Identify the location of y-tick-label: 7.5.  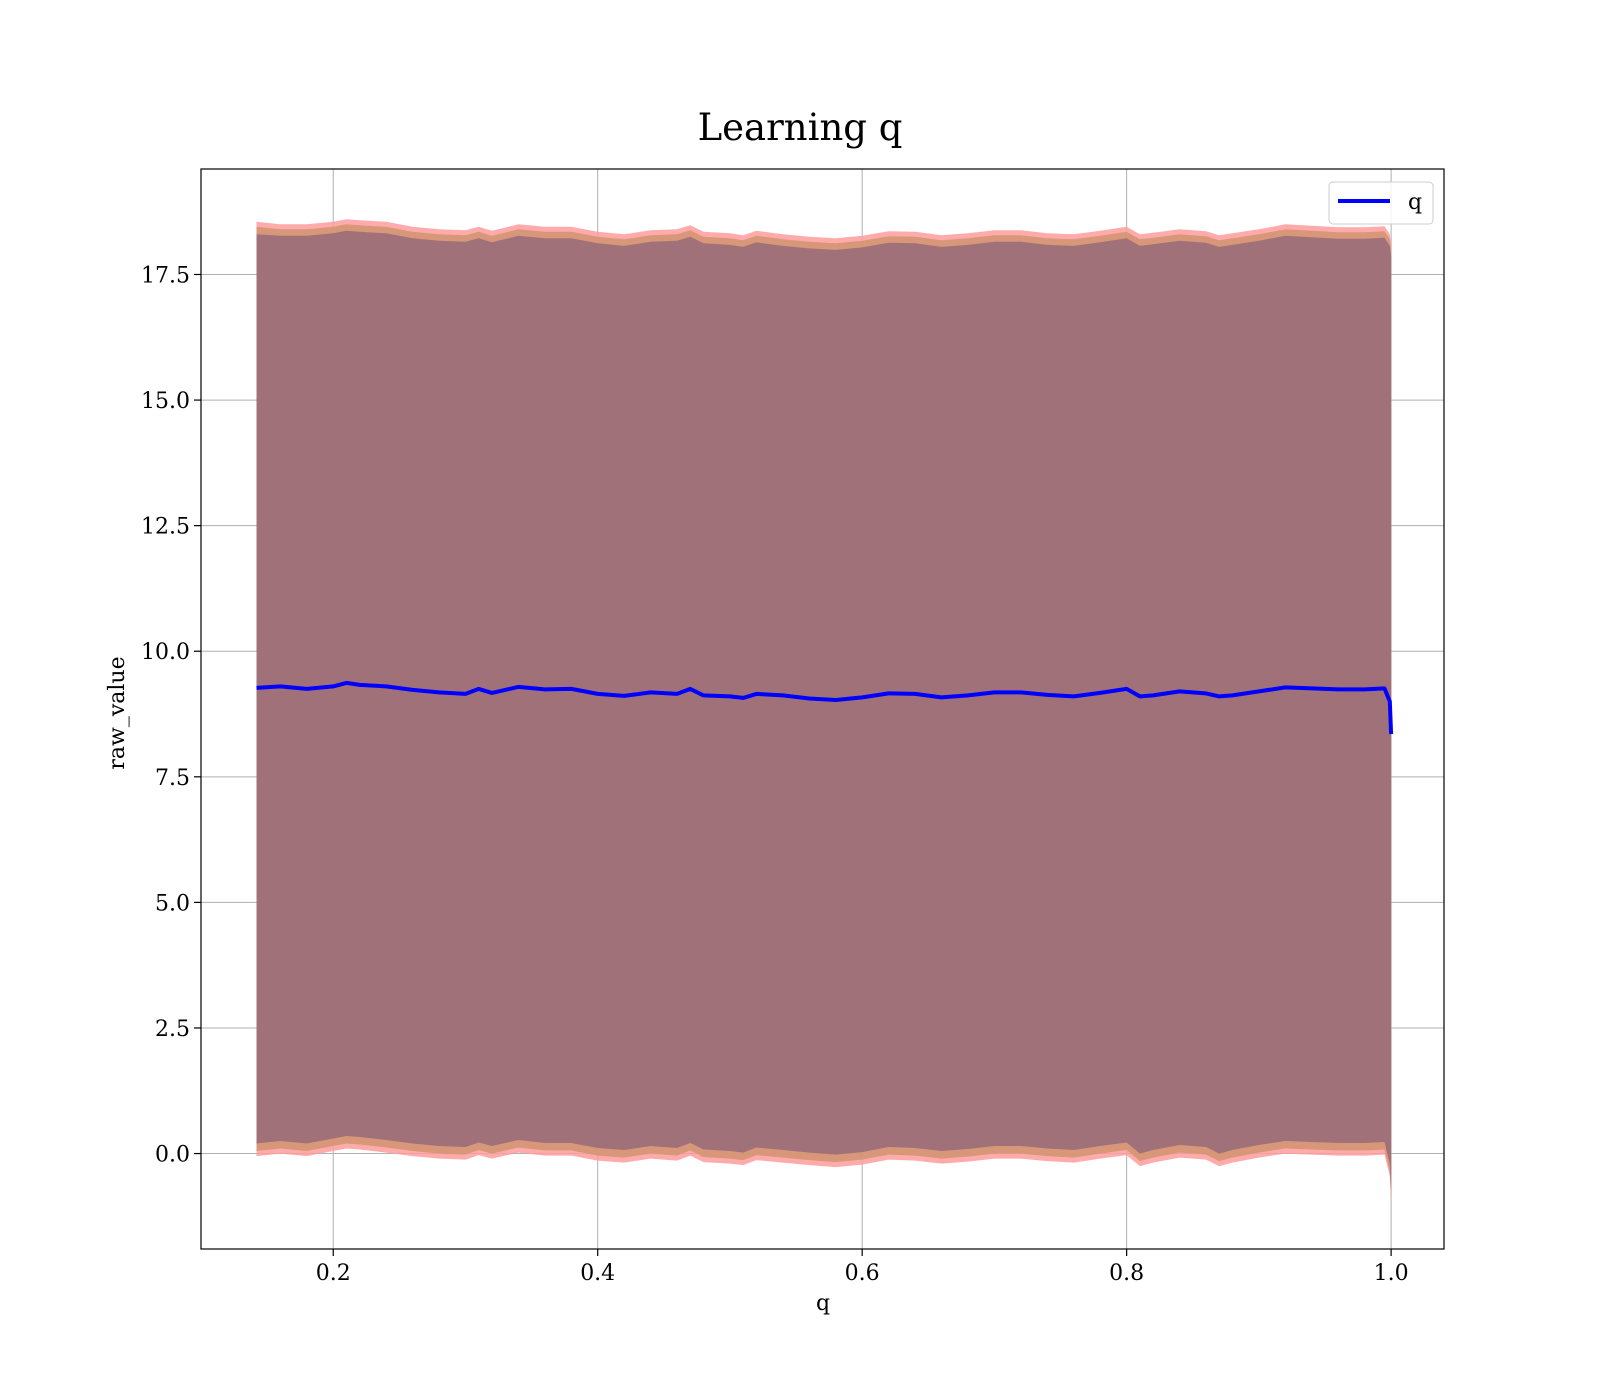
(172, 778).